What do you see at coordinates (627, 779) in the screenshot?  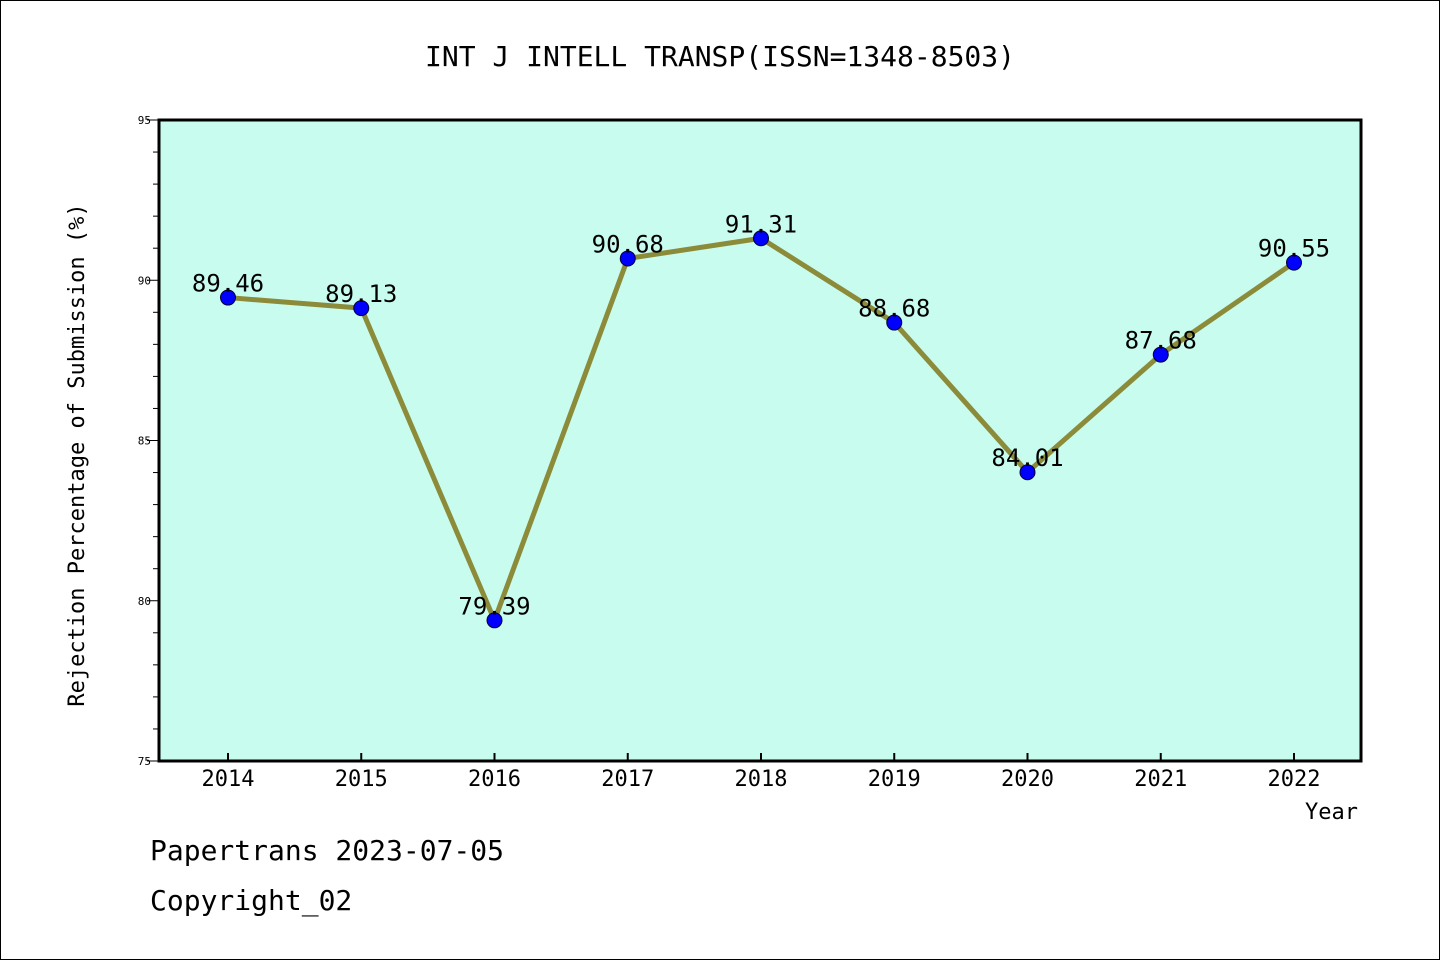 I see `x-tick-label: 2017` at bounding box center [627, 779].